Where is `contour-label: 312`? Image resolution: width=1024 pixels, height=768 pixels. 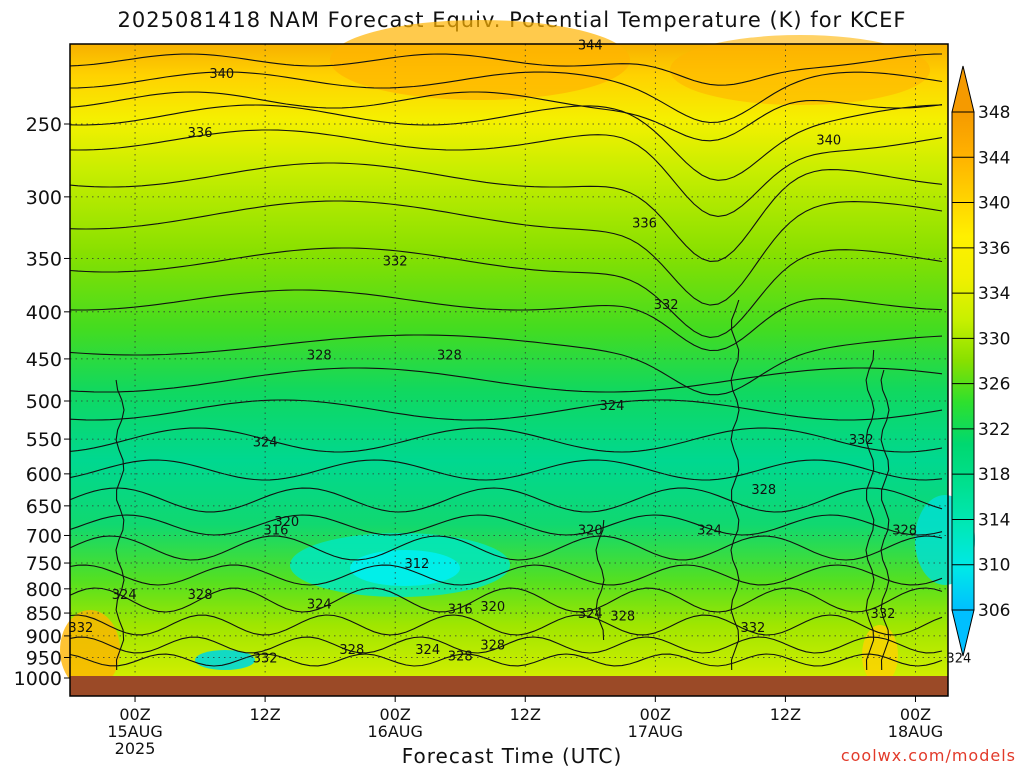
contour-label: 312 is located at coordinates (416, 564).